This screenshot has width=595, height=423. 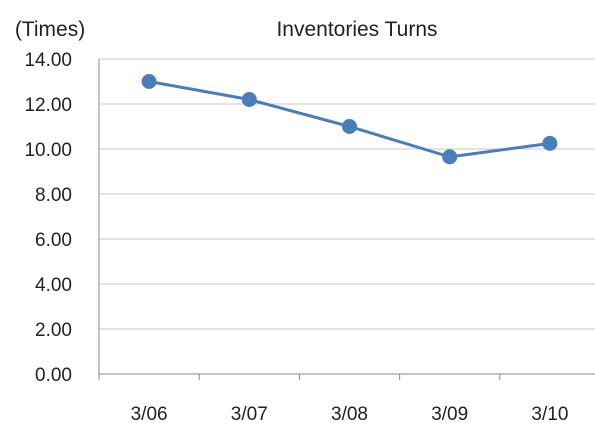 What do you see at coordinates (349, 413) in the screenshot?
I see `x-tick-label: 3/08` at bounding box center [349, 413].